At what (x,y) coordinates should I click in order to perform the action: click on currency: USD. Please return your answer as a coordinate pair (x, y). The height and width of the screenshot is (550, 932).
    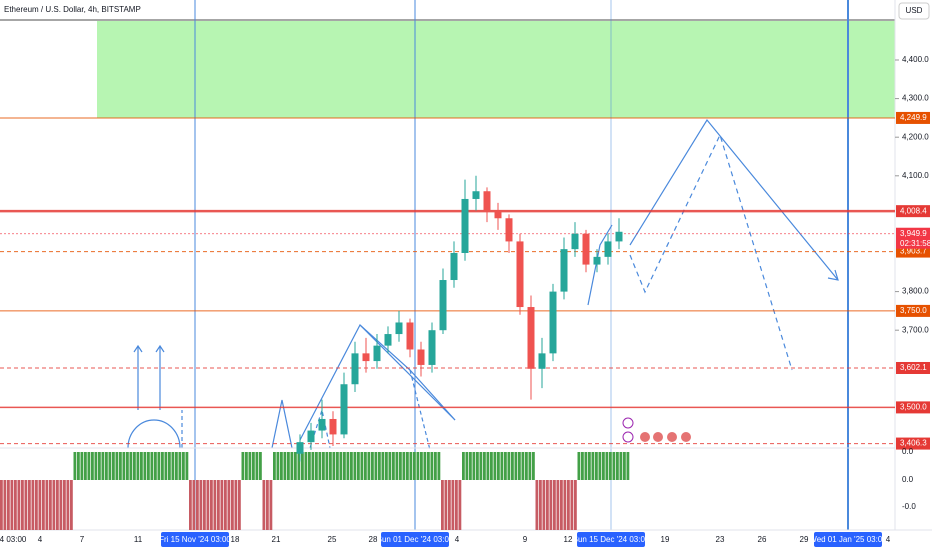
    Looking at the image, I should click on (914, 10).